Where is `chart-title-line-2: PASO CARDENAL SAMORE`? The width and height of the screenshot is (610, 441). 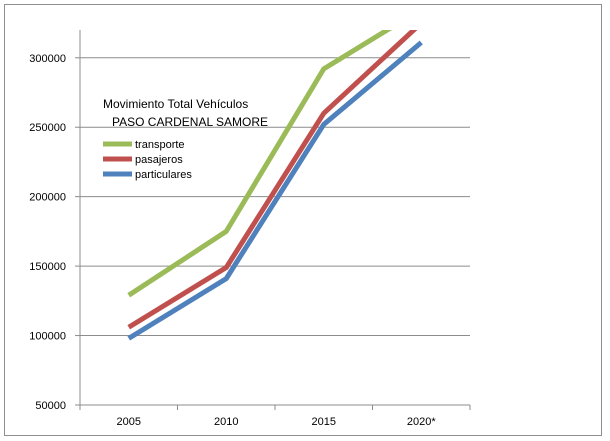
chart-title-line-2: PASO CARDENAL SAMORE is located at coordinates (190, 122).